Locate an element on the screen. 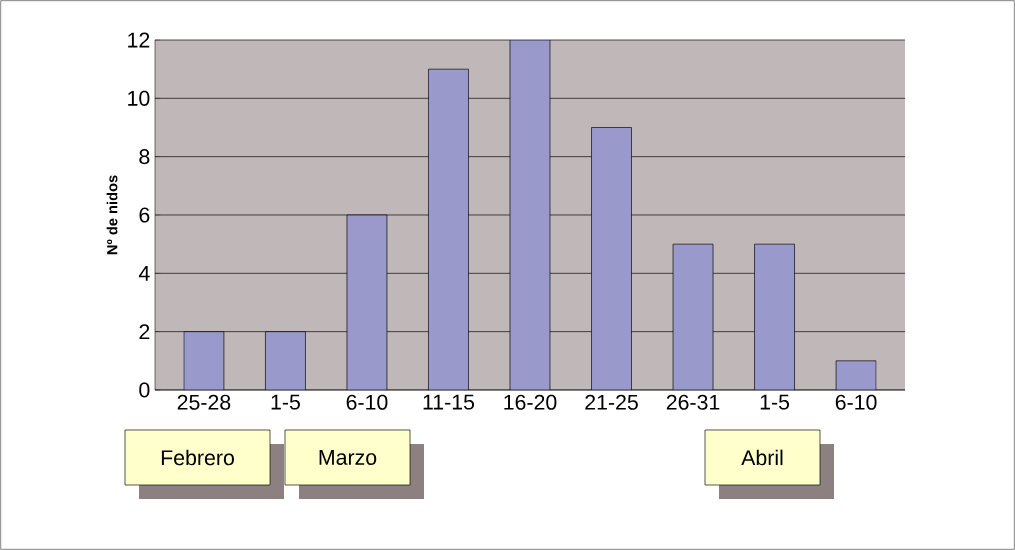  text: Abril is located at coordinates (762, 457).